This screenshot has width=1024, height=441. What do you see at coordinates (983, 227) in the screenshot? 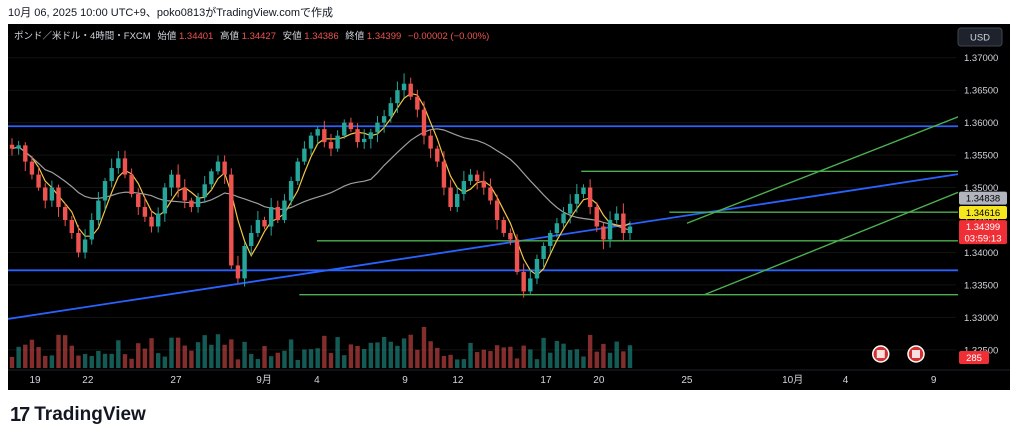
I see `price-marker-label: 1.34399` at bounding box center [983, 227].